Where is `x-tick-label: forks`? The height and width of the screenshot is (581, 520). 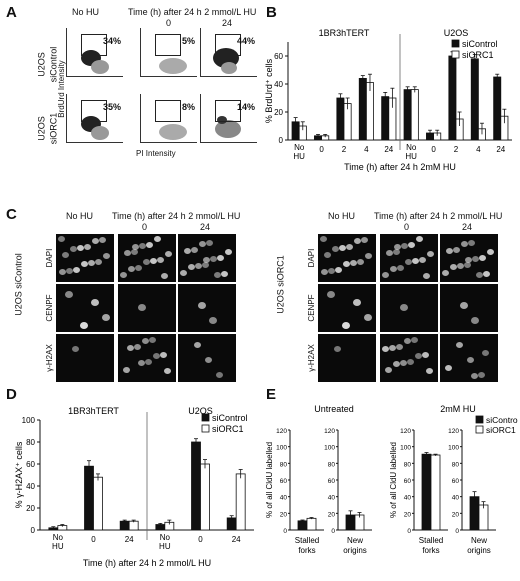 x-tick-label: forks is located at coordinates (430, 550).